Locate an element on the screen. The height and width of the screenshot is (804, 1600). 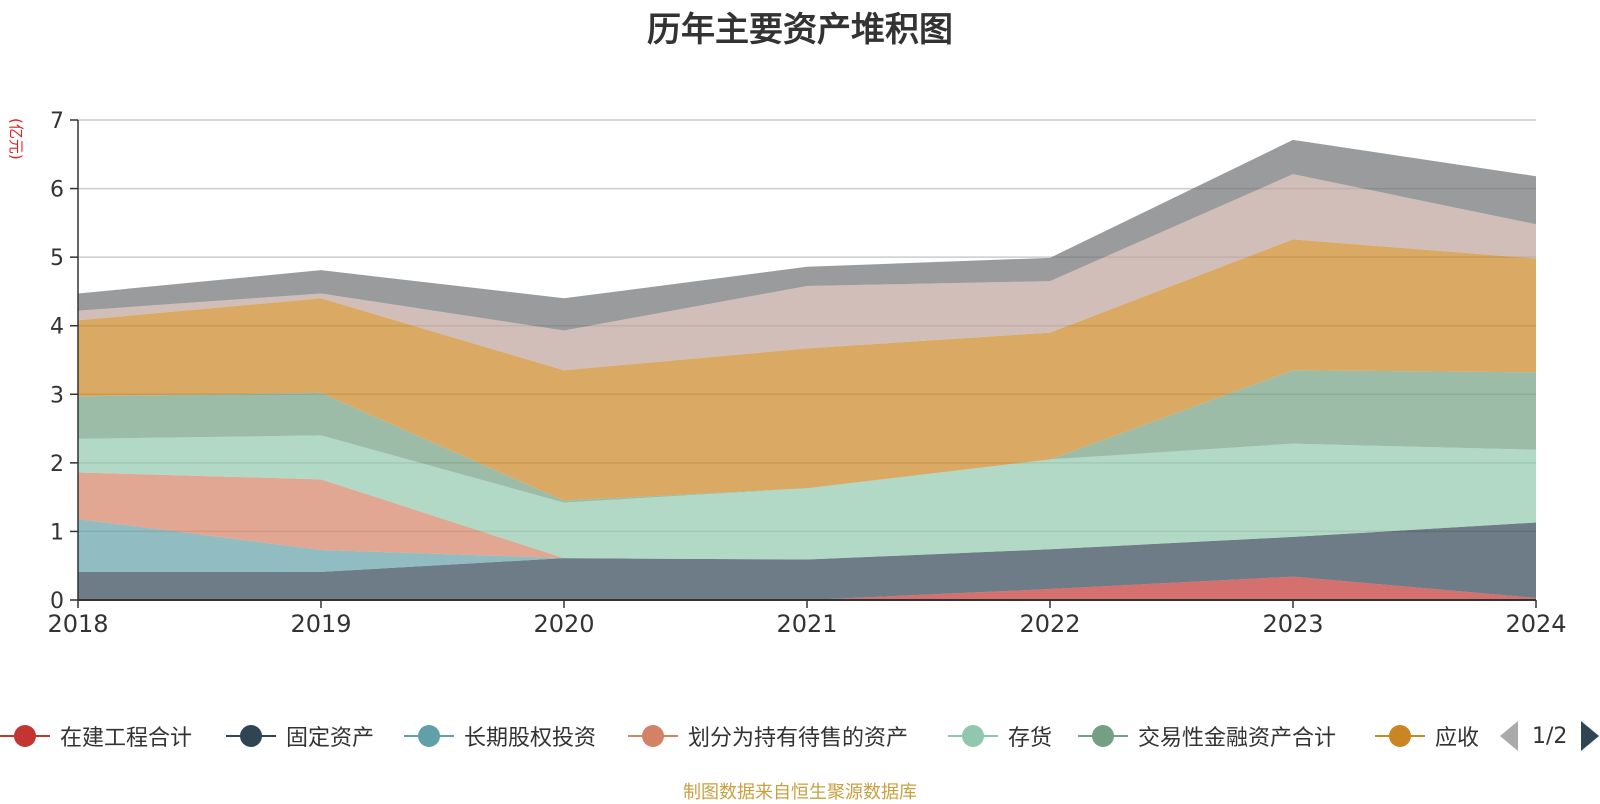
y-tick-label: 7 is located at coordinates (57, 121).